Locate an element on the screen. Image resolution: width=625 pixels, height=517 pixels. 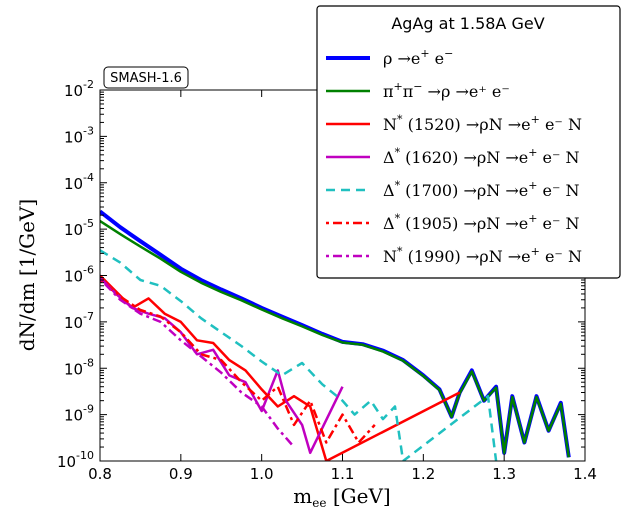
legend-label-4: Δ* (1700) →ρN →e+ e⁻ N is located at coordinates (481, 189).